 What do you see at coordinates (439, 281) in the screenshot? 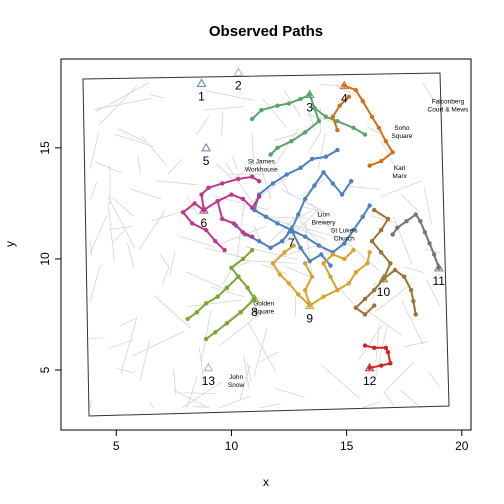
I see `pump-label: 11` at bounding box center [439, 281].